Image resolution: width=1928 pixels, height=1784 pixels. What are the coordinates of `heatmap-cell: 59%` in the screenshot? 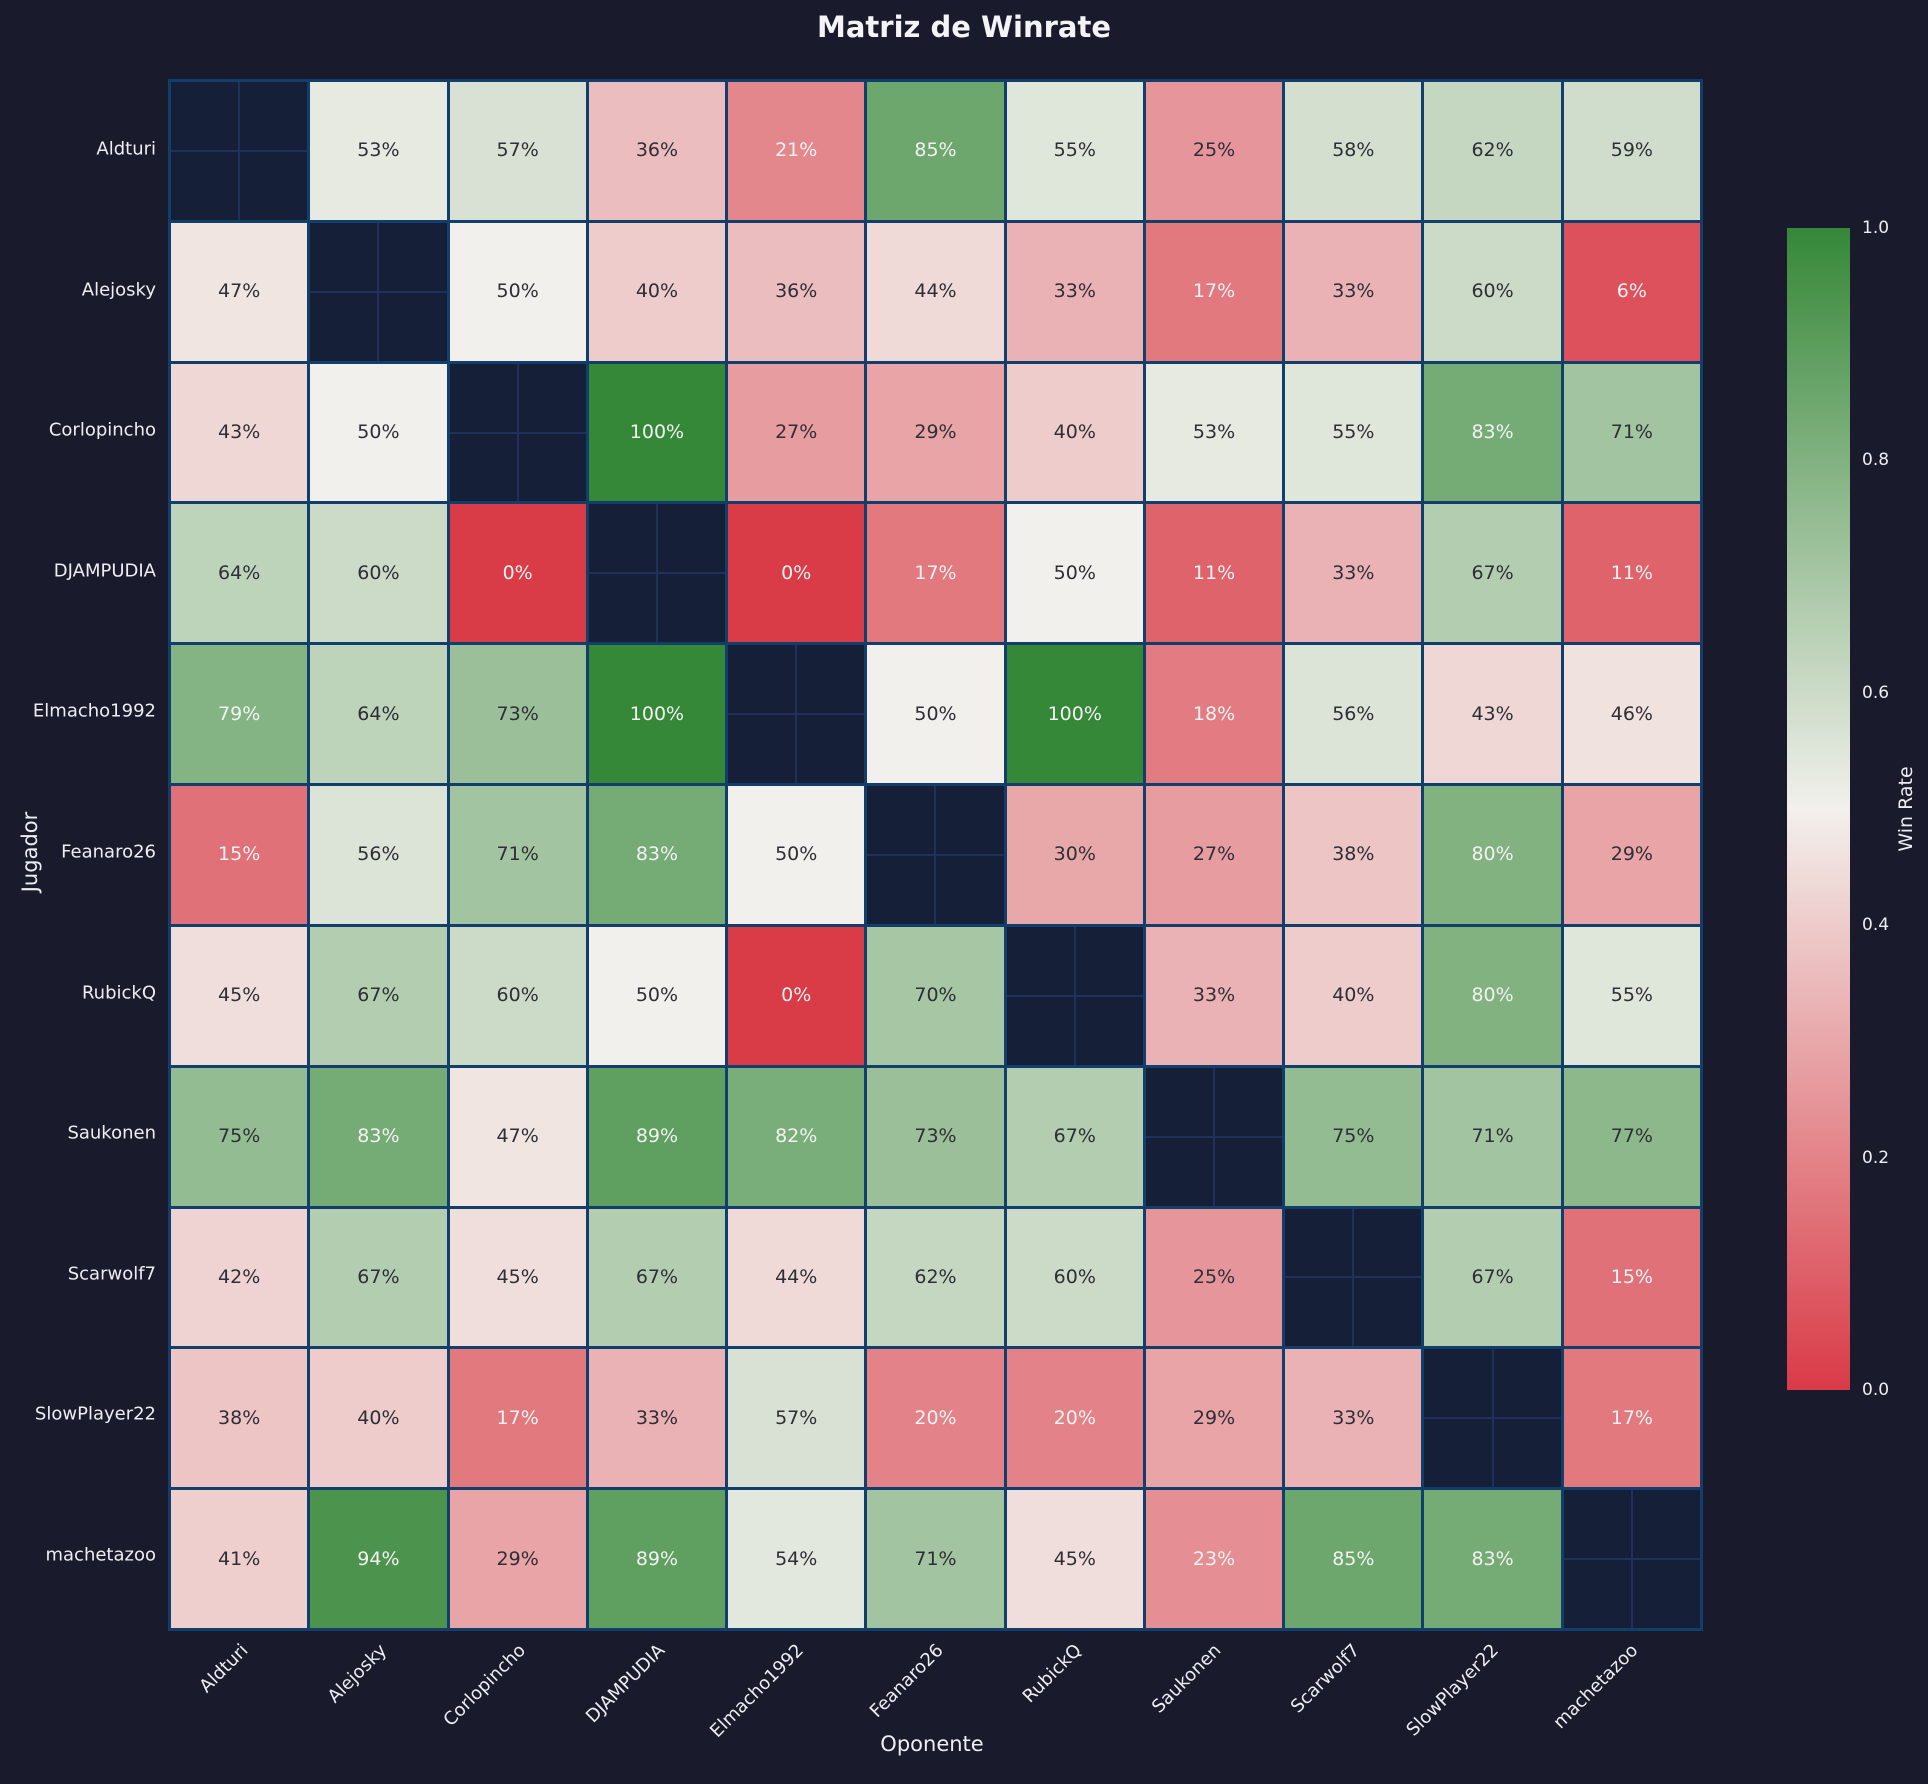 It's located at (1631, 151).